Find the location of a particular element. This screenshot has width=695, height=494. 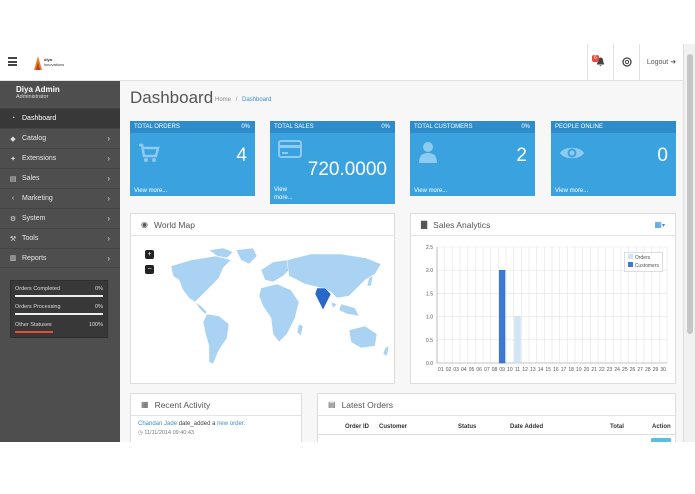

dashboard-icon: ◔ is located at coordinates (13, 118).